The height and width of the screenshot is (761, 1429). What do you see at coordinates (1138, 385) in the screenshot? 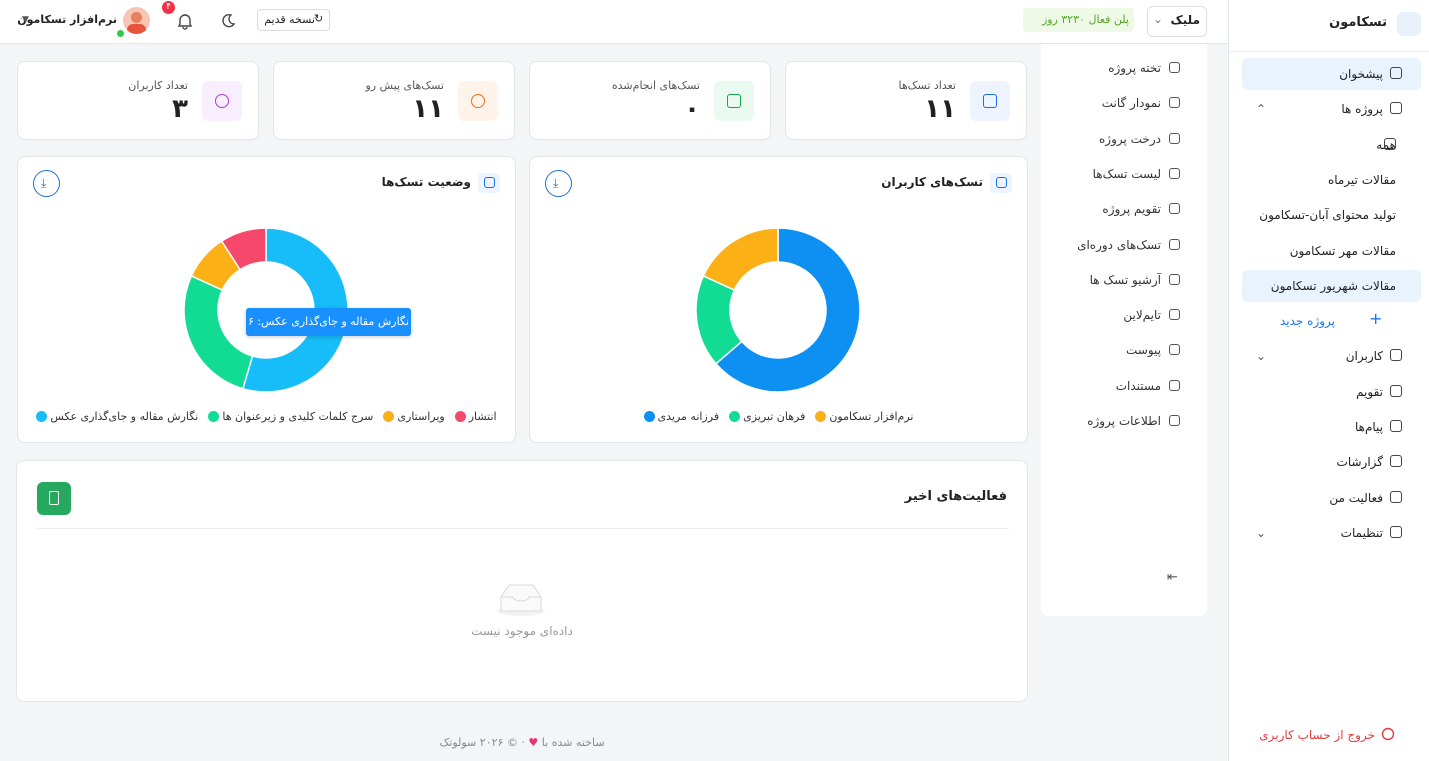
I see `project-menu-item: مستندات` at bounding box center [1138, 385].